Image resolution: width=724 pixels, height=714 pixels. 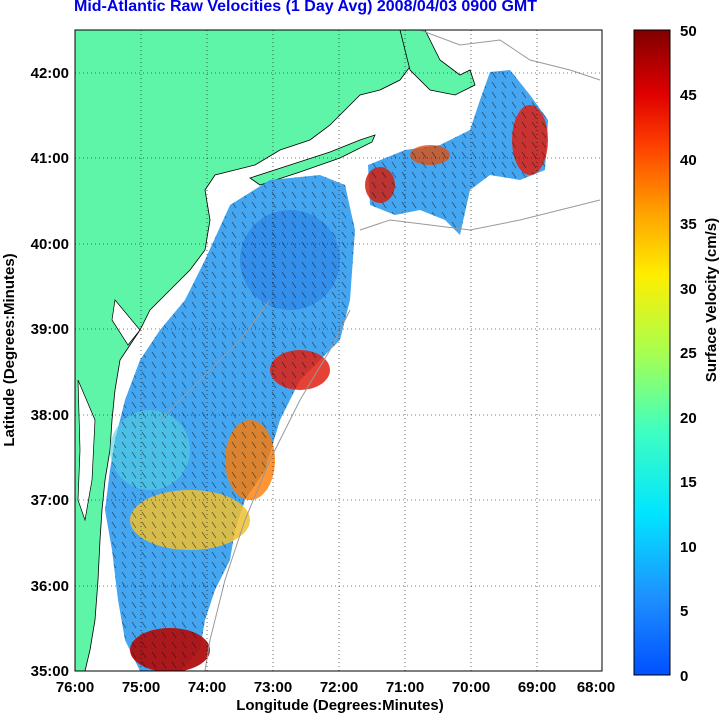 What do you see at coordinates (50, 329) in the screenshot?
I see `y-tick-label: 39:00` at bounding box center [50, 329].